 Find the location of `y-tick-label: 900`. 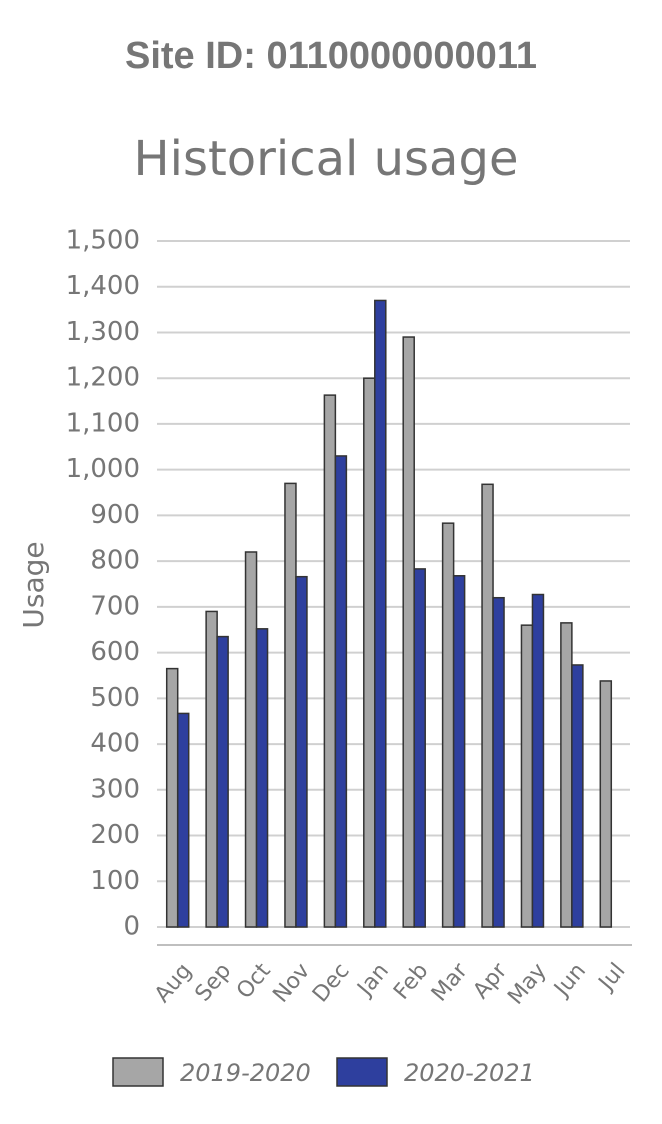

y-tick-label: 900 is located at coordinates (115, 515).